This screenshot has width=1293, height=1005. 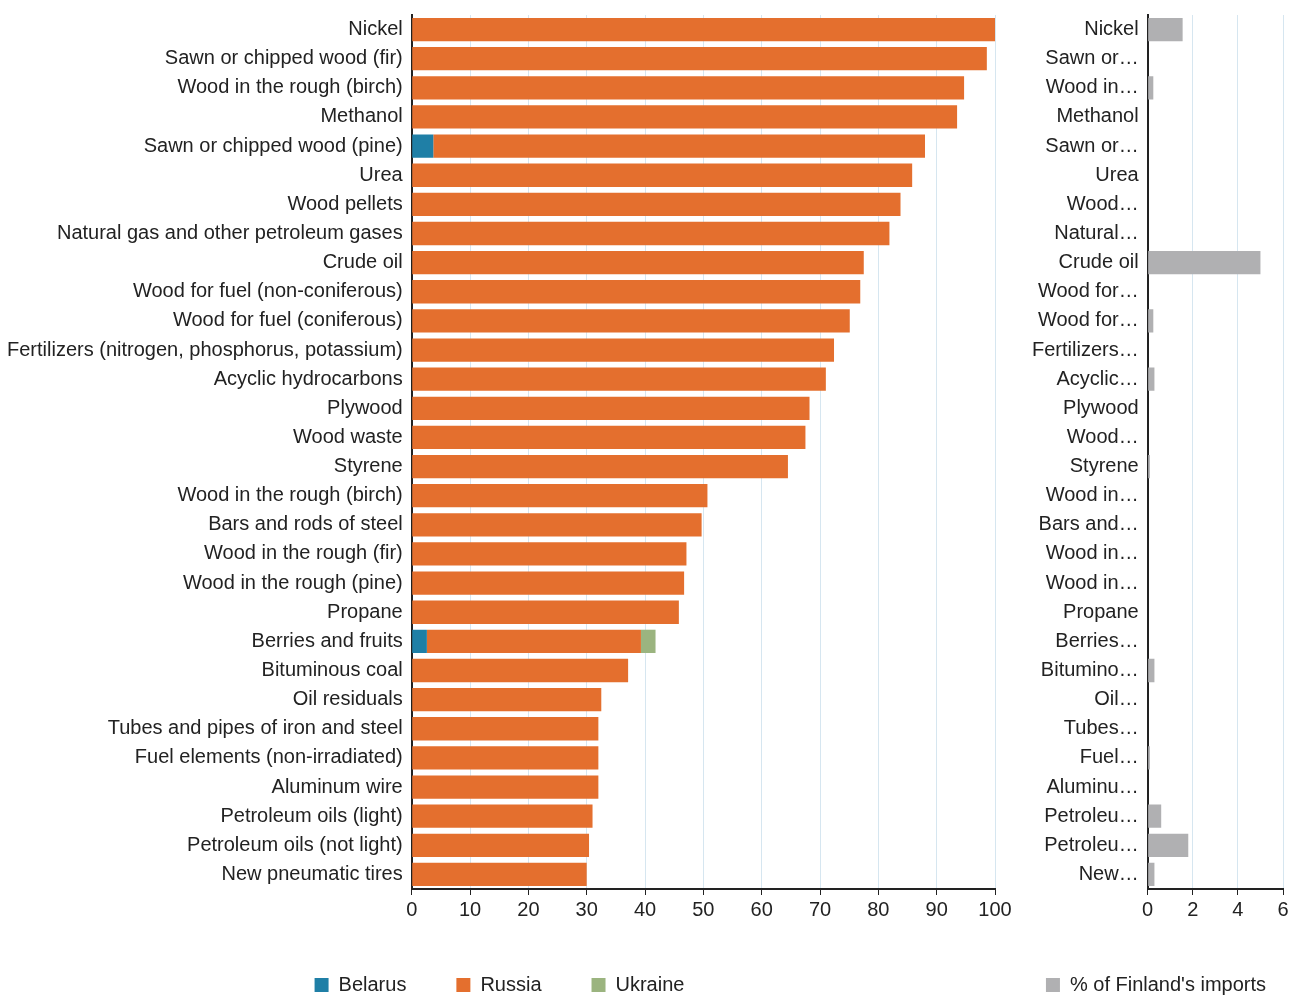 I want to click on y-tick-label: Bituminous coal, so click(x=332, y=669).